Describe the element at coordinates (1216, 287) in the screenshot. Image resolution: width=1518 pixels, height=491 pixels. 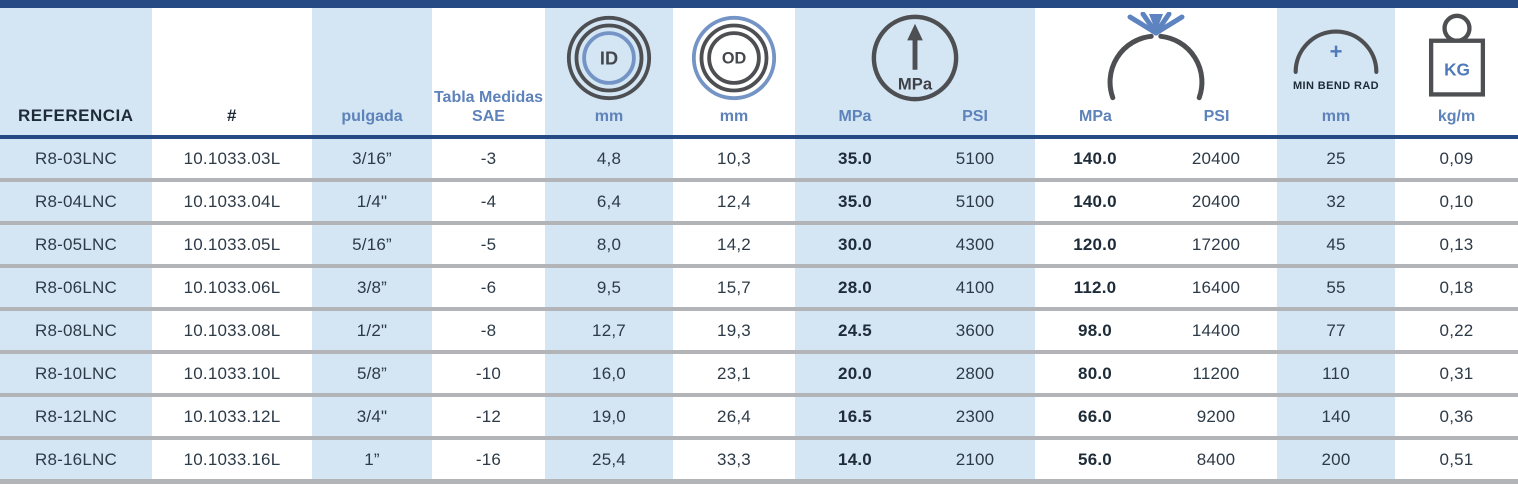
I see `cell-bp-psi: 16400` at that location.